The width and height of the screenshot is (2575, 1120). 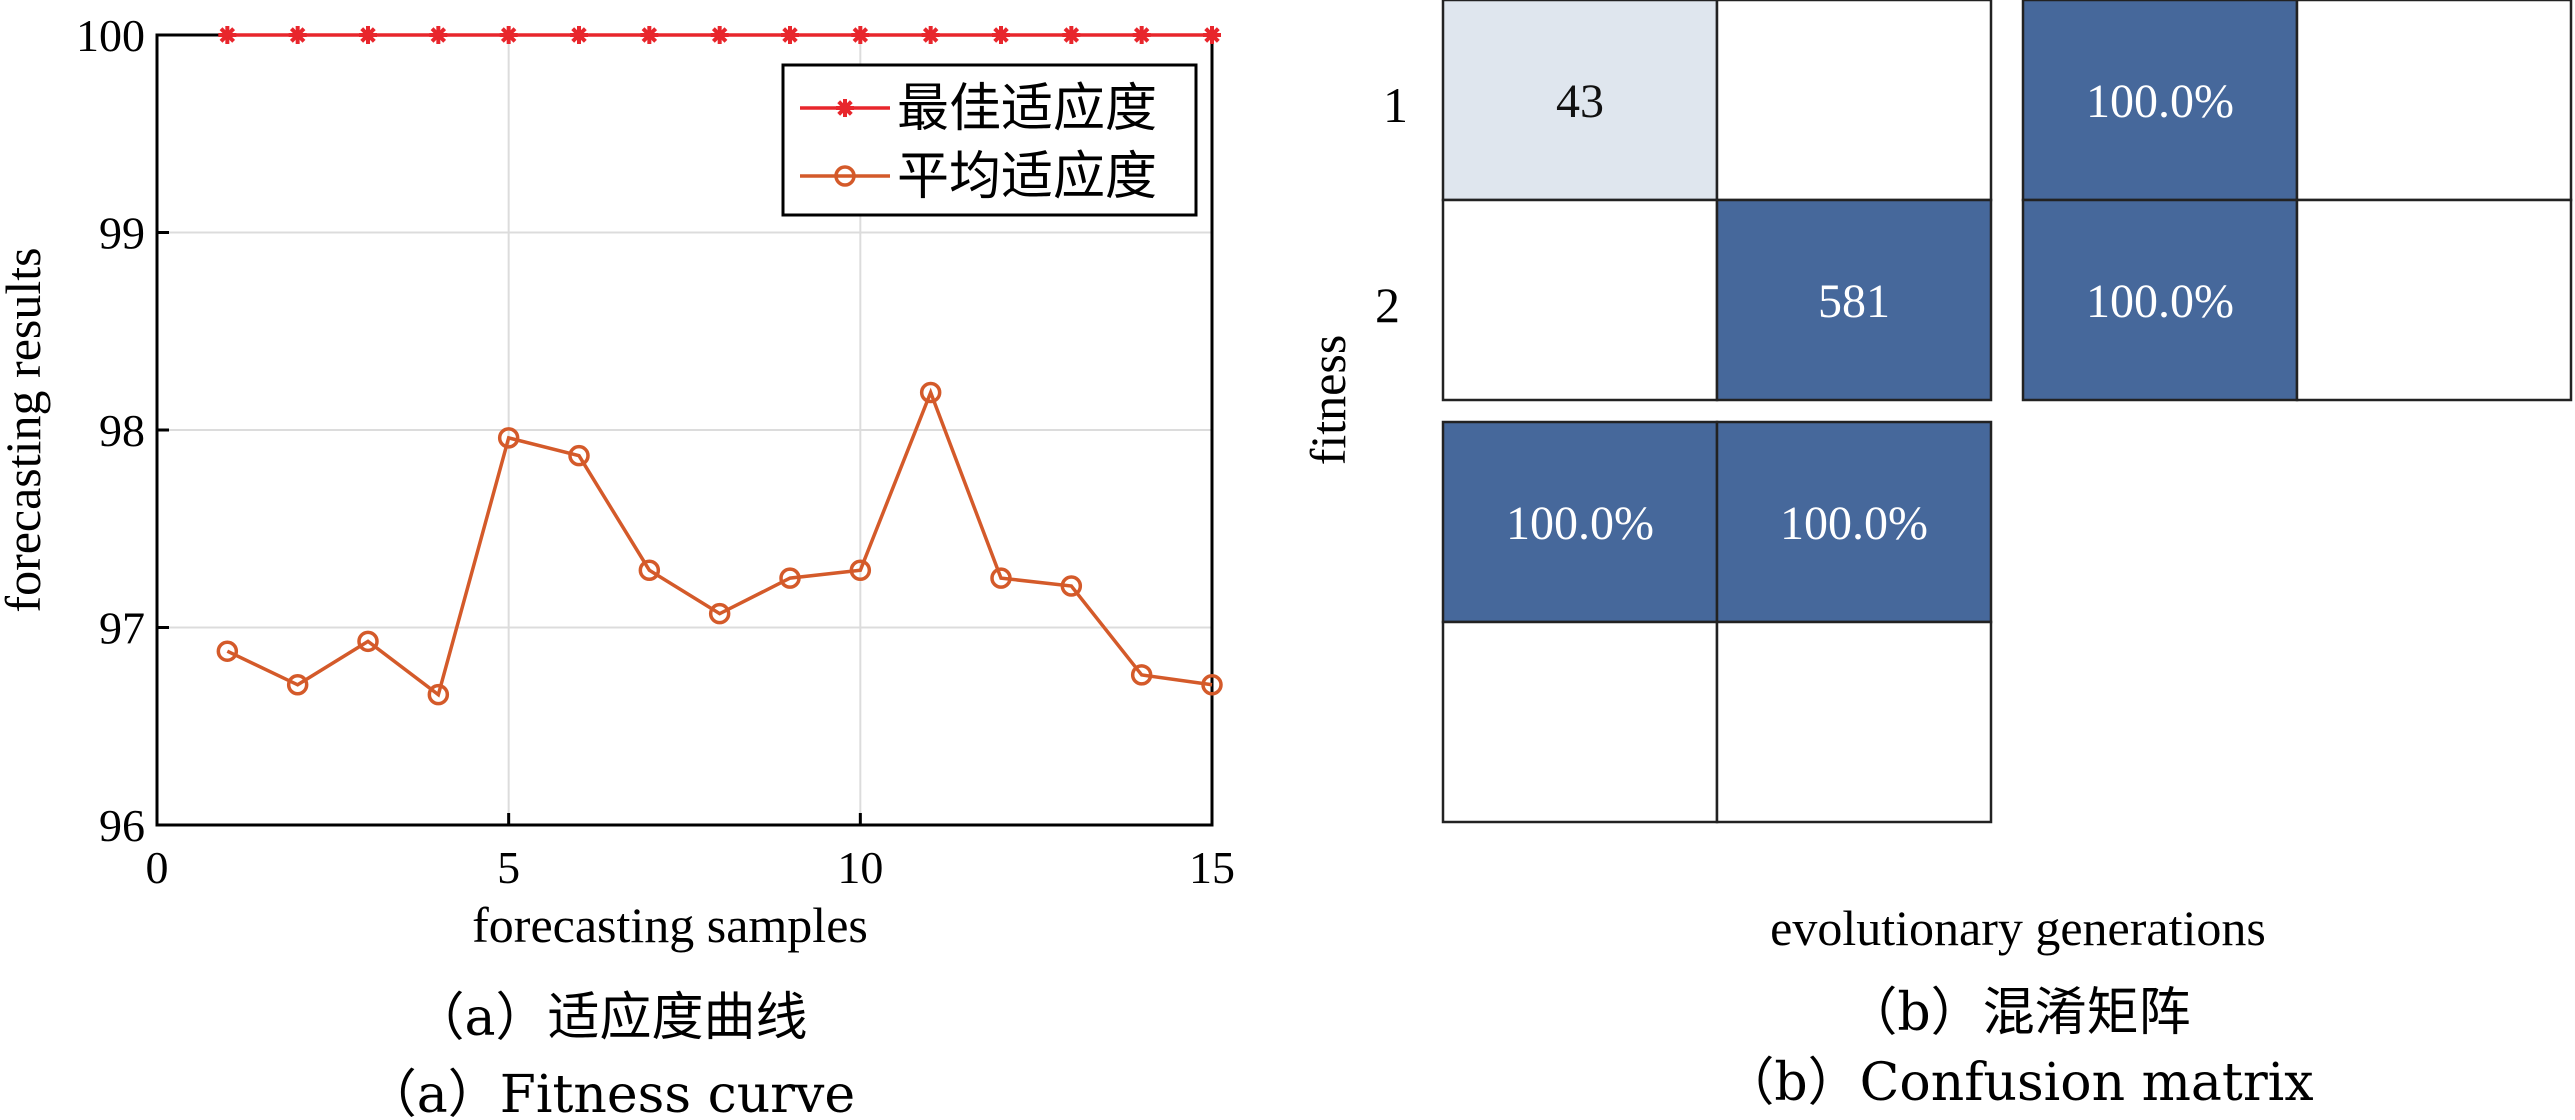 I want to click on caption-b-en: （b）Confusion matrix, so click(x=2017, y=1083).